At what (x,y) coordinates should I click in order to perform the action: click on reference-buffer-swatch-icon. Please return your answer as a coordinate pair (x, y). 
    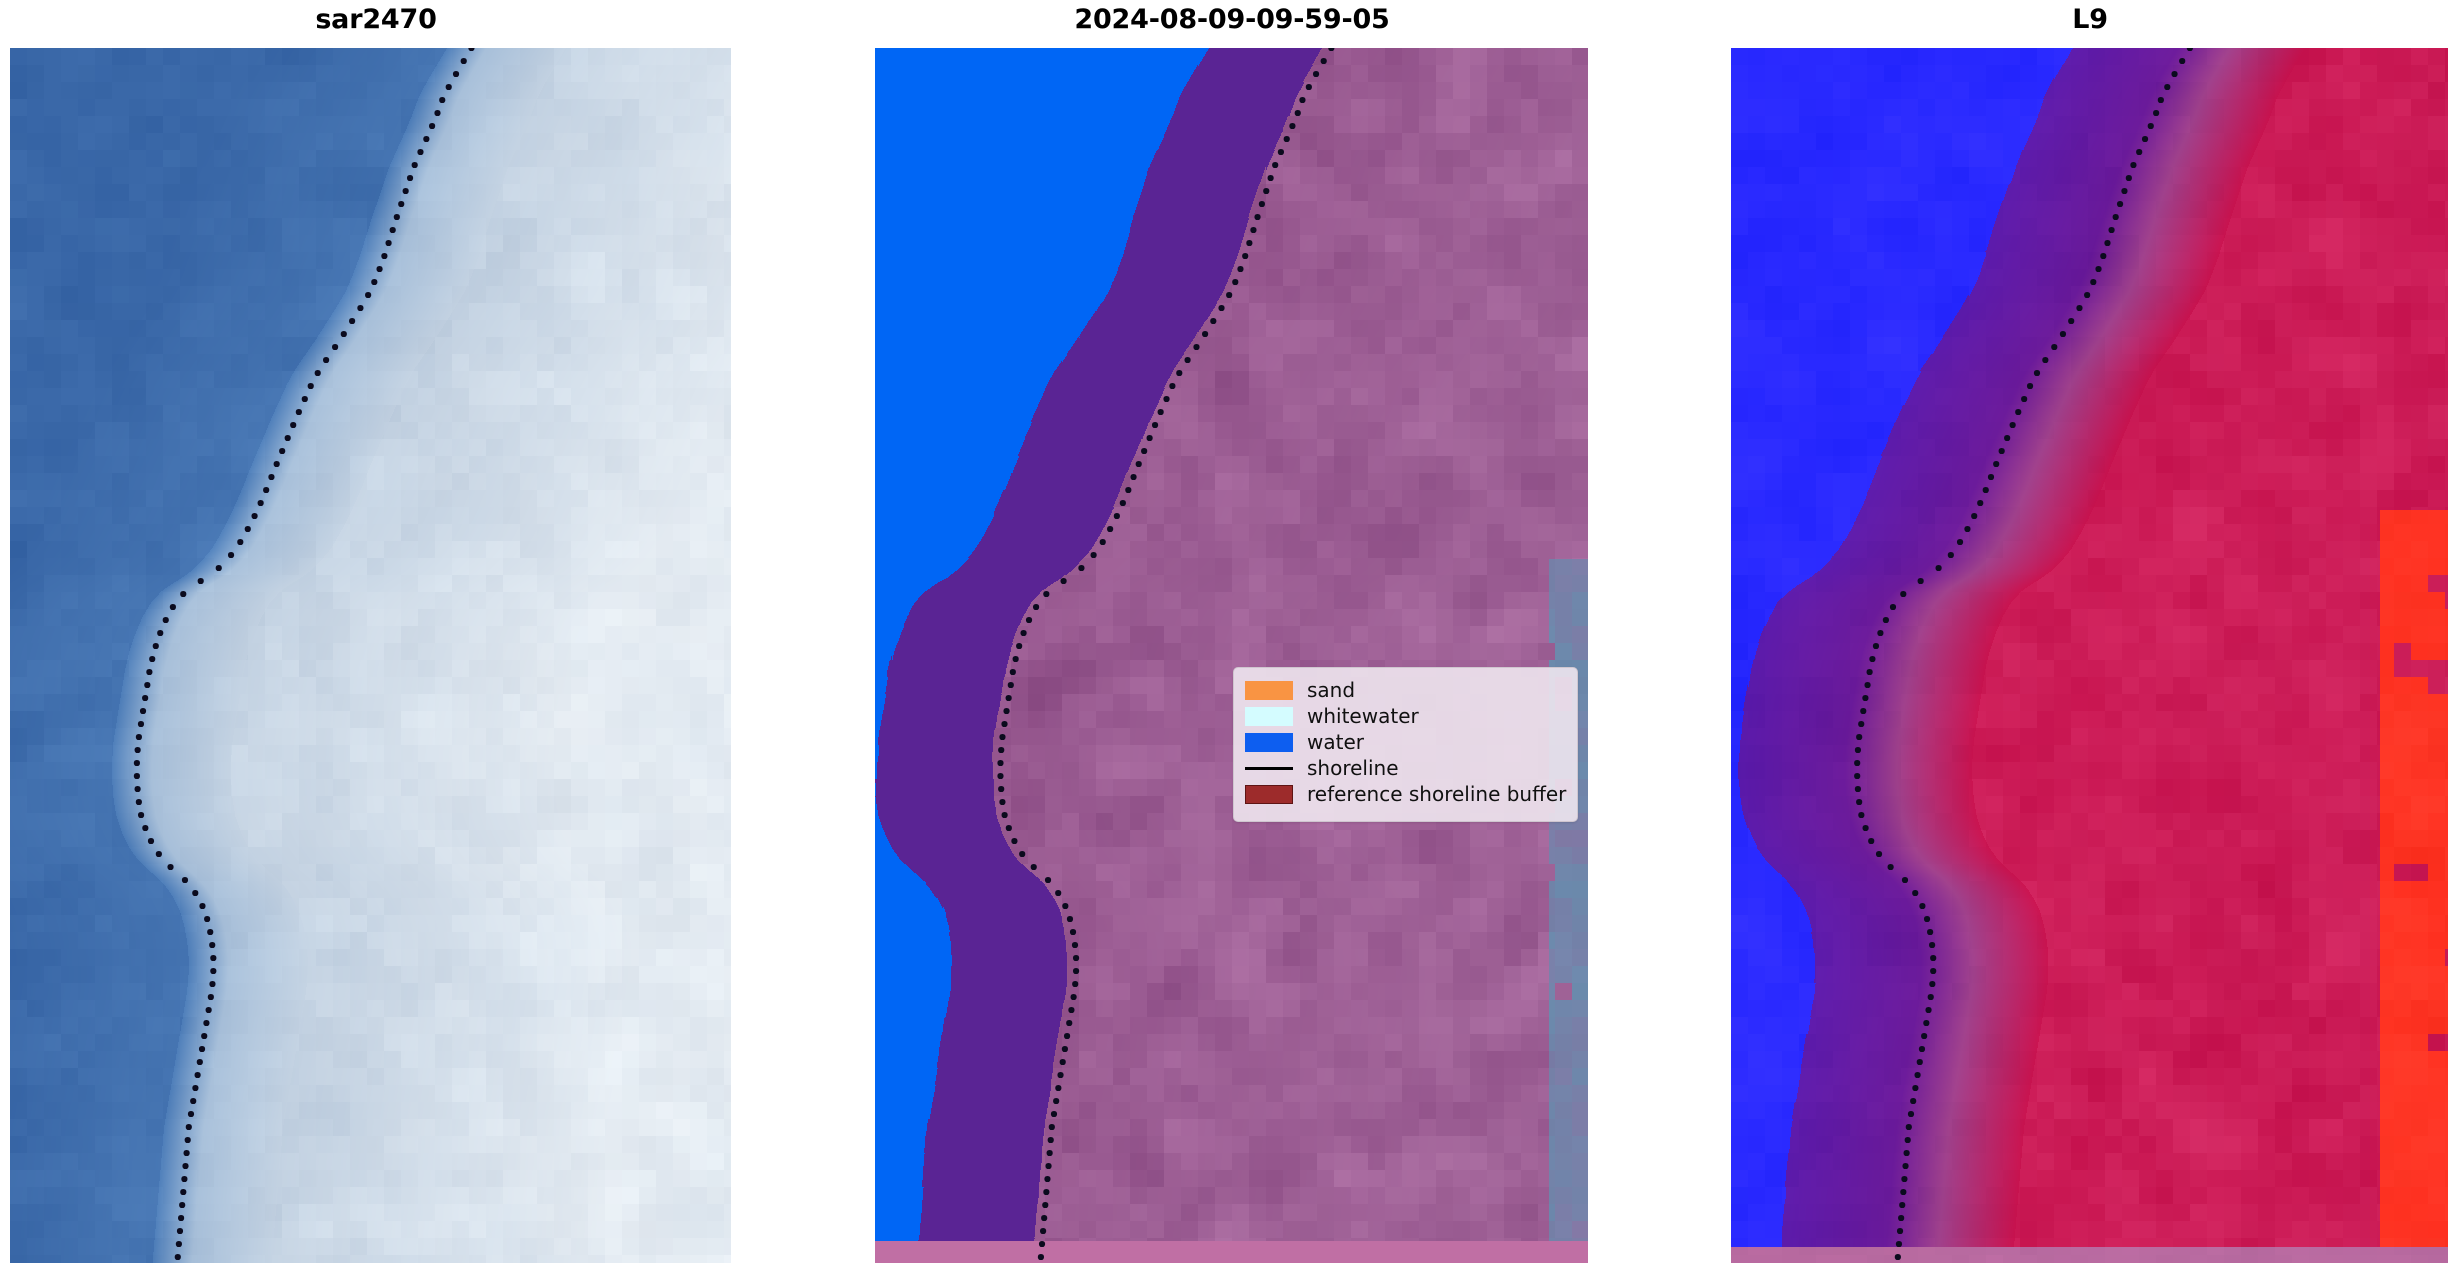
    Looking at the image, I should click on (1274, 794).